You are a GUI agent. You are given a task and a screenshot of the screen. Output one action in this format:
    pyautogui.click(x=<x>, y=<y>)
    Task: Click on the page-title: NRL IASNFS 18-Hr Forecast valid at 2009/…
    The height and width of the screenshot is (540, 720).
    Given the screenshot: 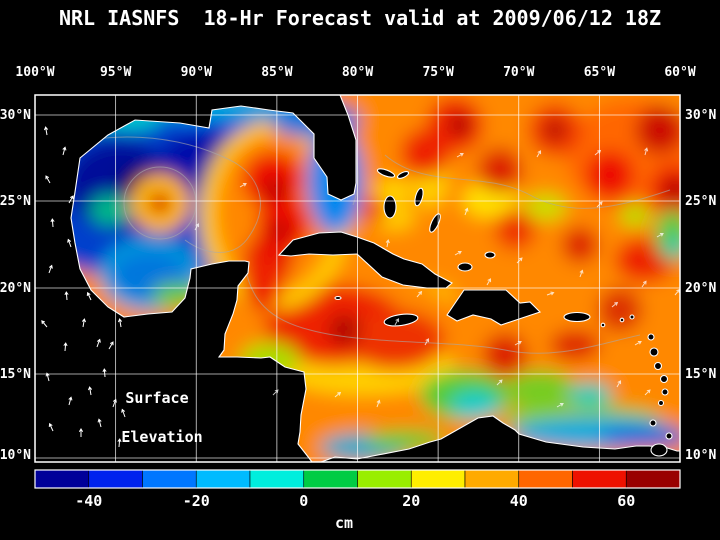 What is the action you would take?
    pyautogui.click(x=360, y=18)
    